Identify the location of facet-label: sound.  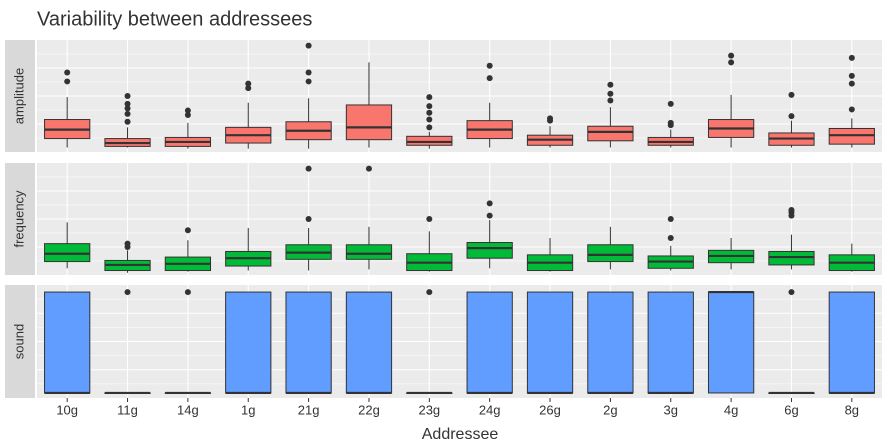
(18, 341).